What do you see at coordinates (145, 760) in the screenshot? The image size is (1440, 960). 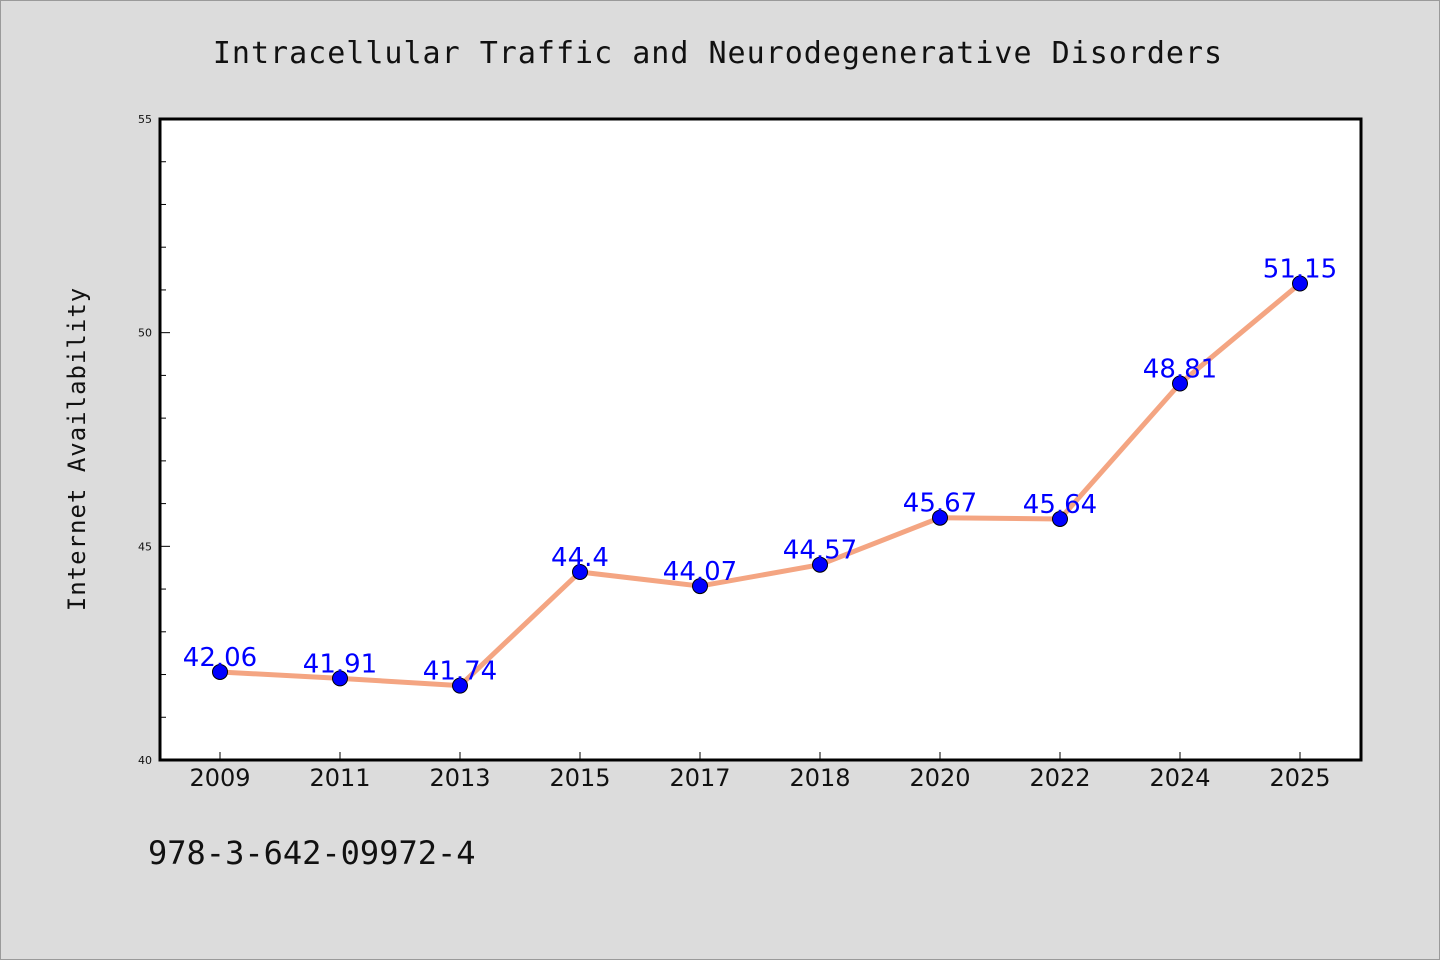 I see `y-tick-label: 40` at bounding box center [145, 760].